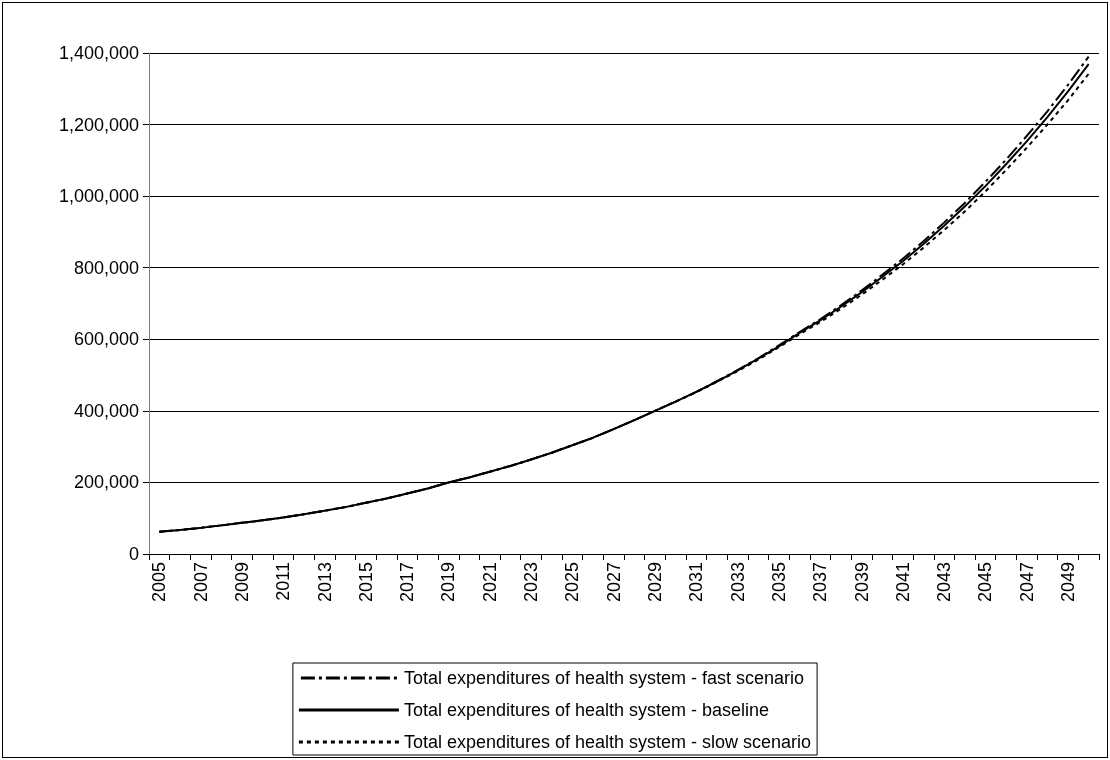 The width and height of the screenshot is (1110, 760). I want to click on y-tick-label: 1,200,000, so click(98, 124).